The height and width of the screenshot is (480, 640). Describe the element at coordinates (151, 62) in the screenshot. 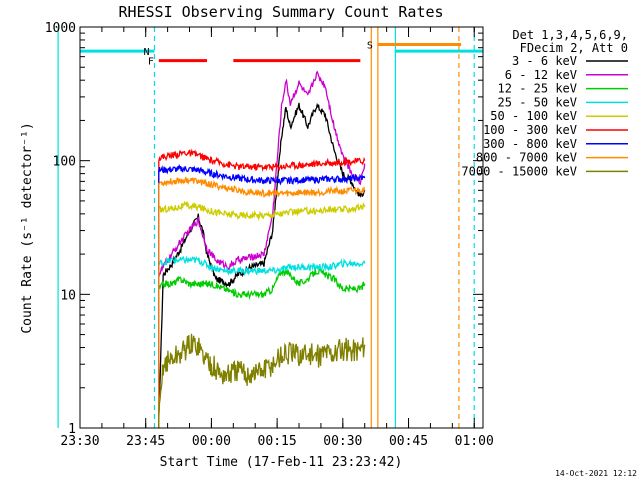

I see `state-bar-label: F` at that location.